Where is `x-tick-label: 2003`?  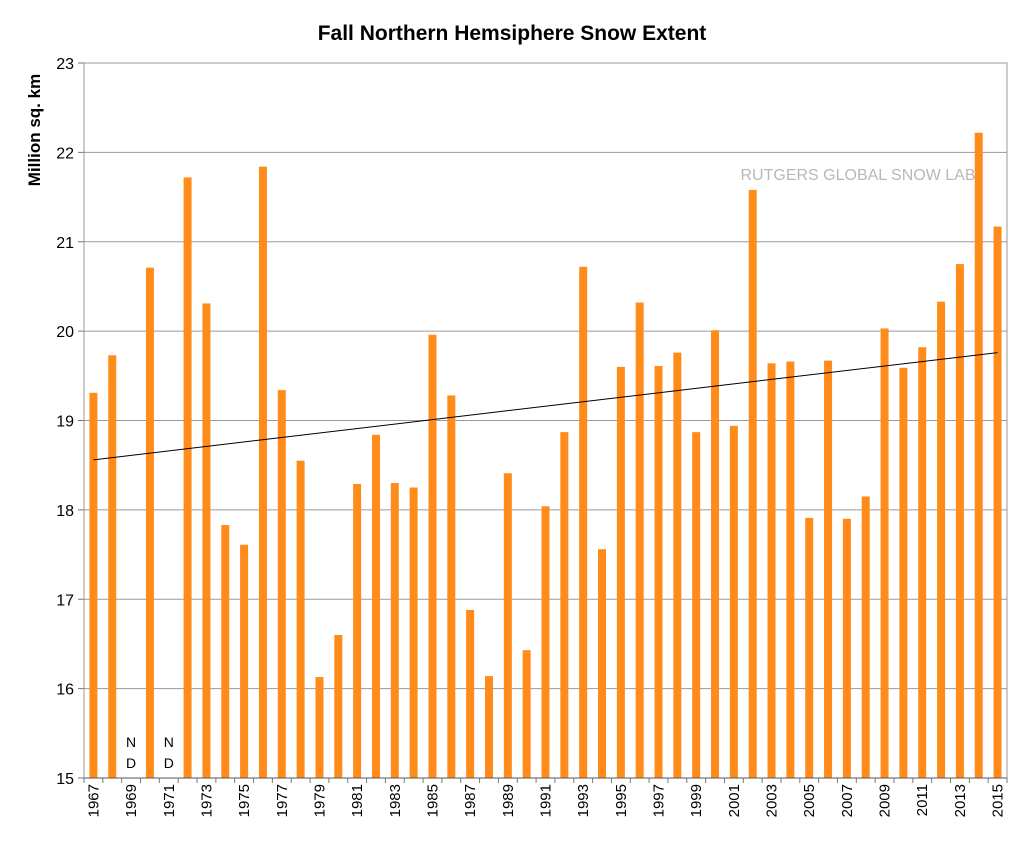 x-tick-label: 2003 is located at coordinates (772, 800).